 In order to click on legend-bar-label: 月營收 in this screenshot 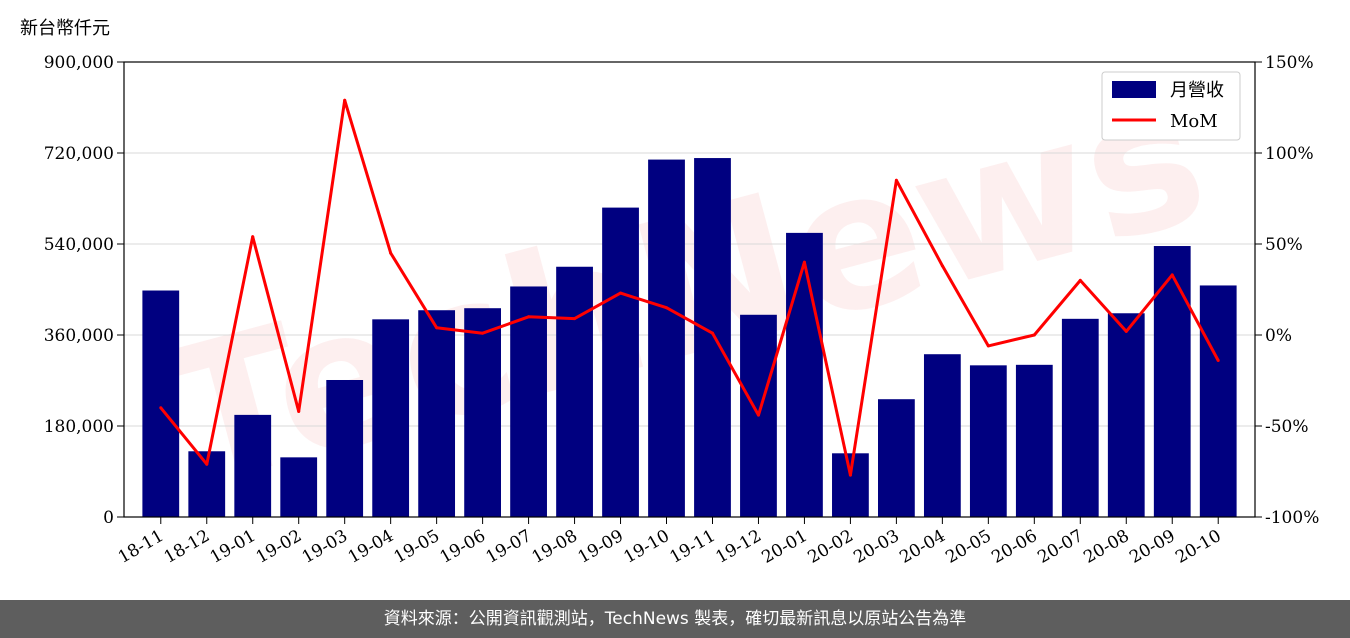, I will do `click(1197, 90)`.